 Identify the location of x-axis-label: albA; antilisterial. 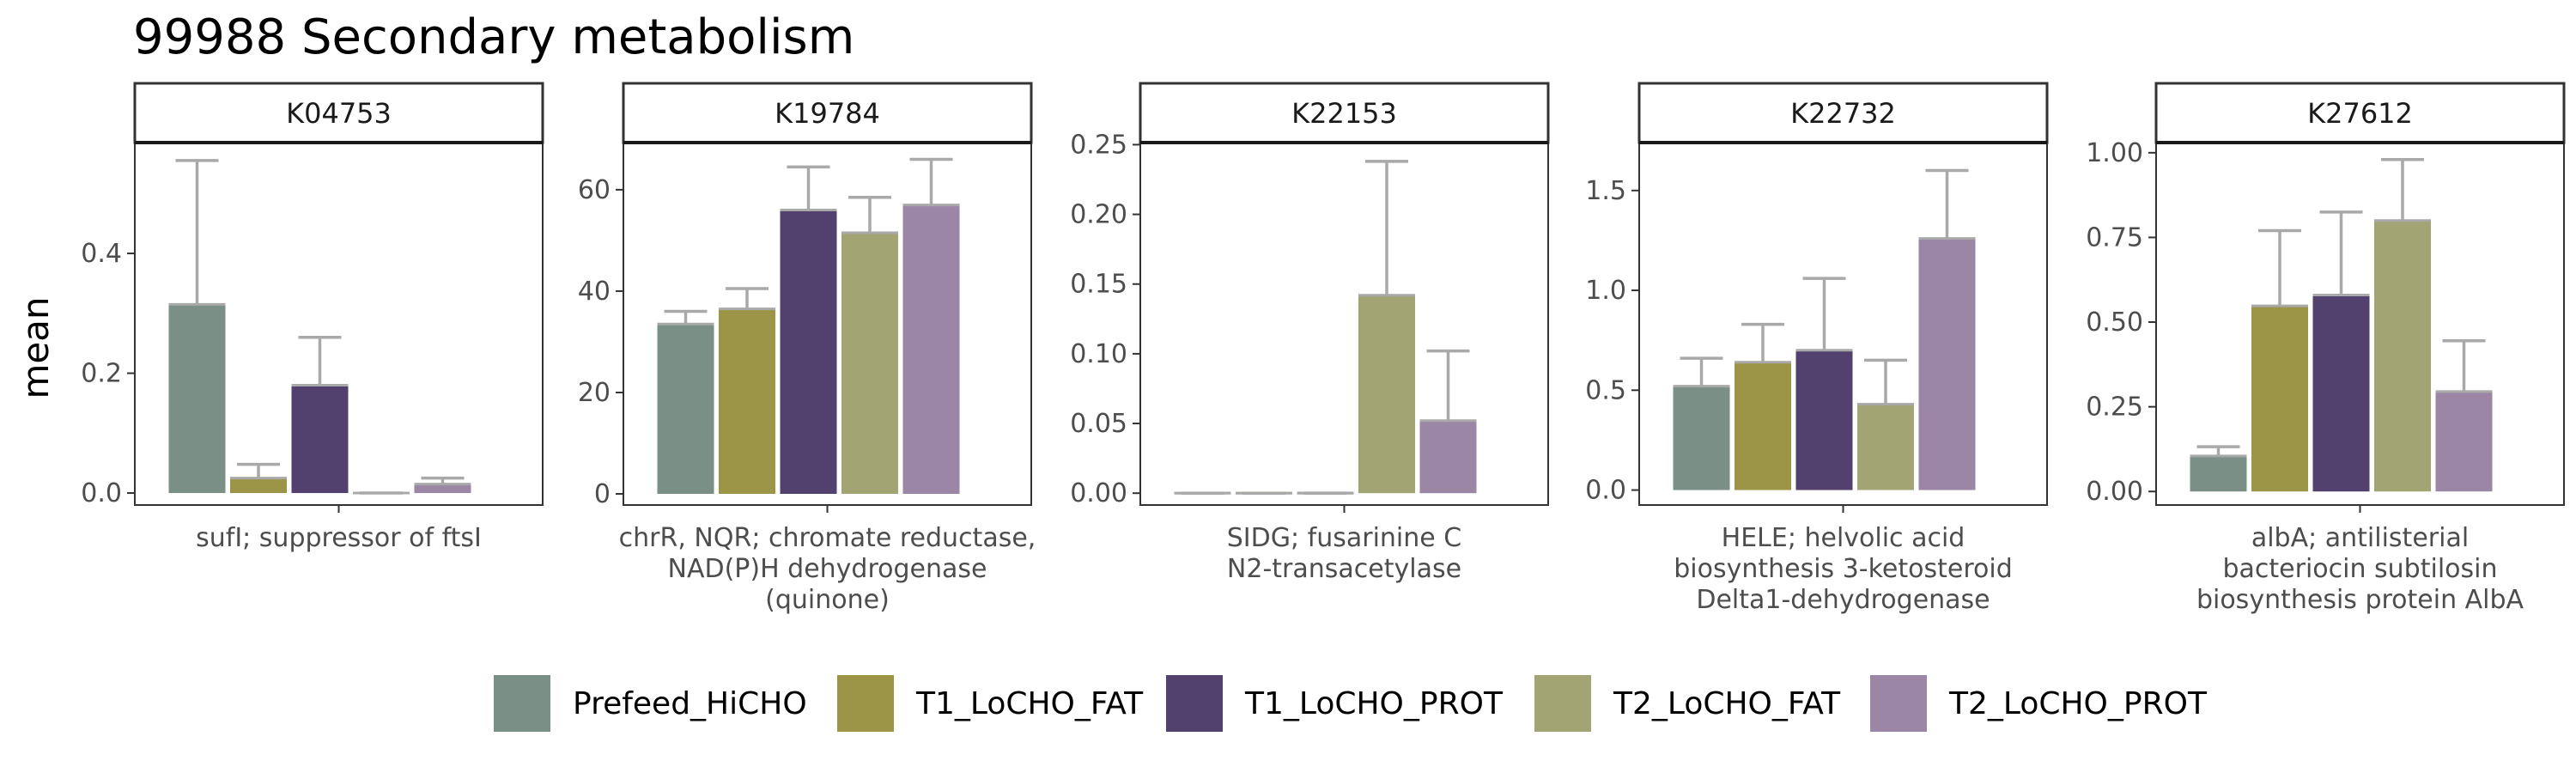
(2360, 538).